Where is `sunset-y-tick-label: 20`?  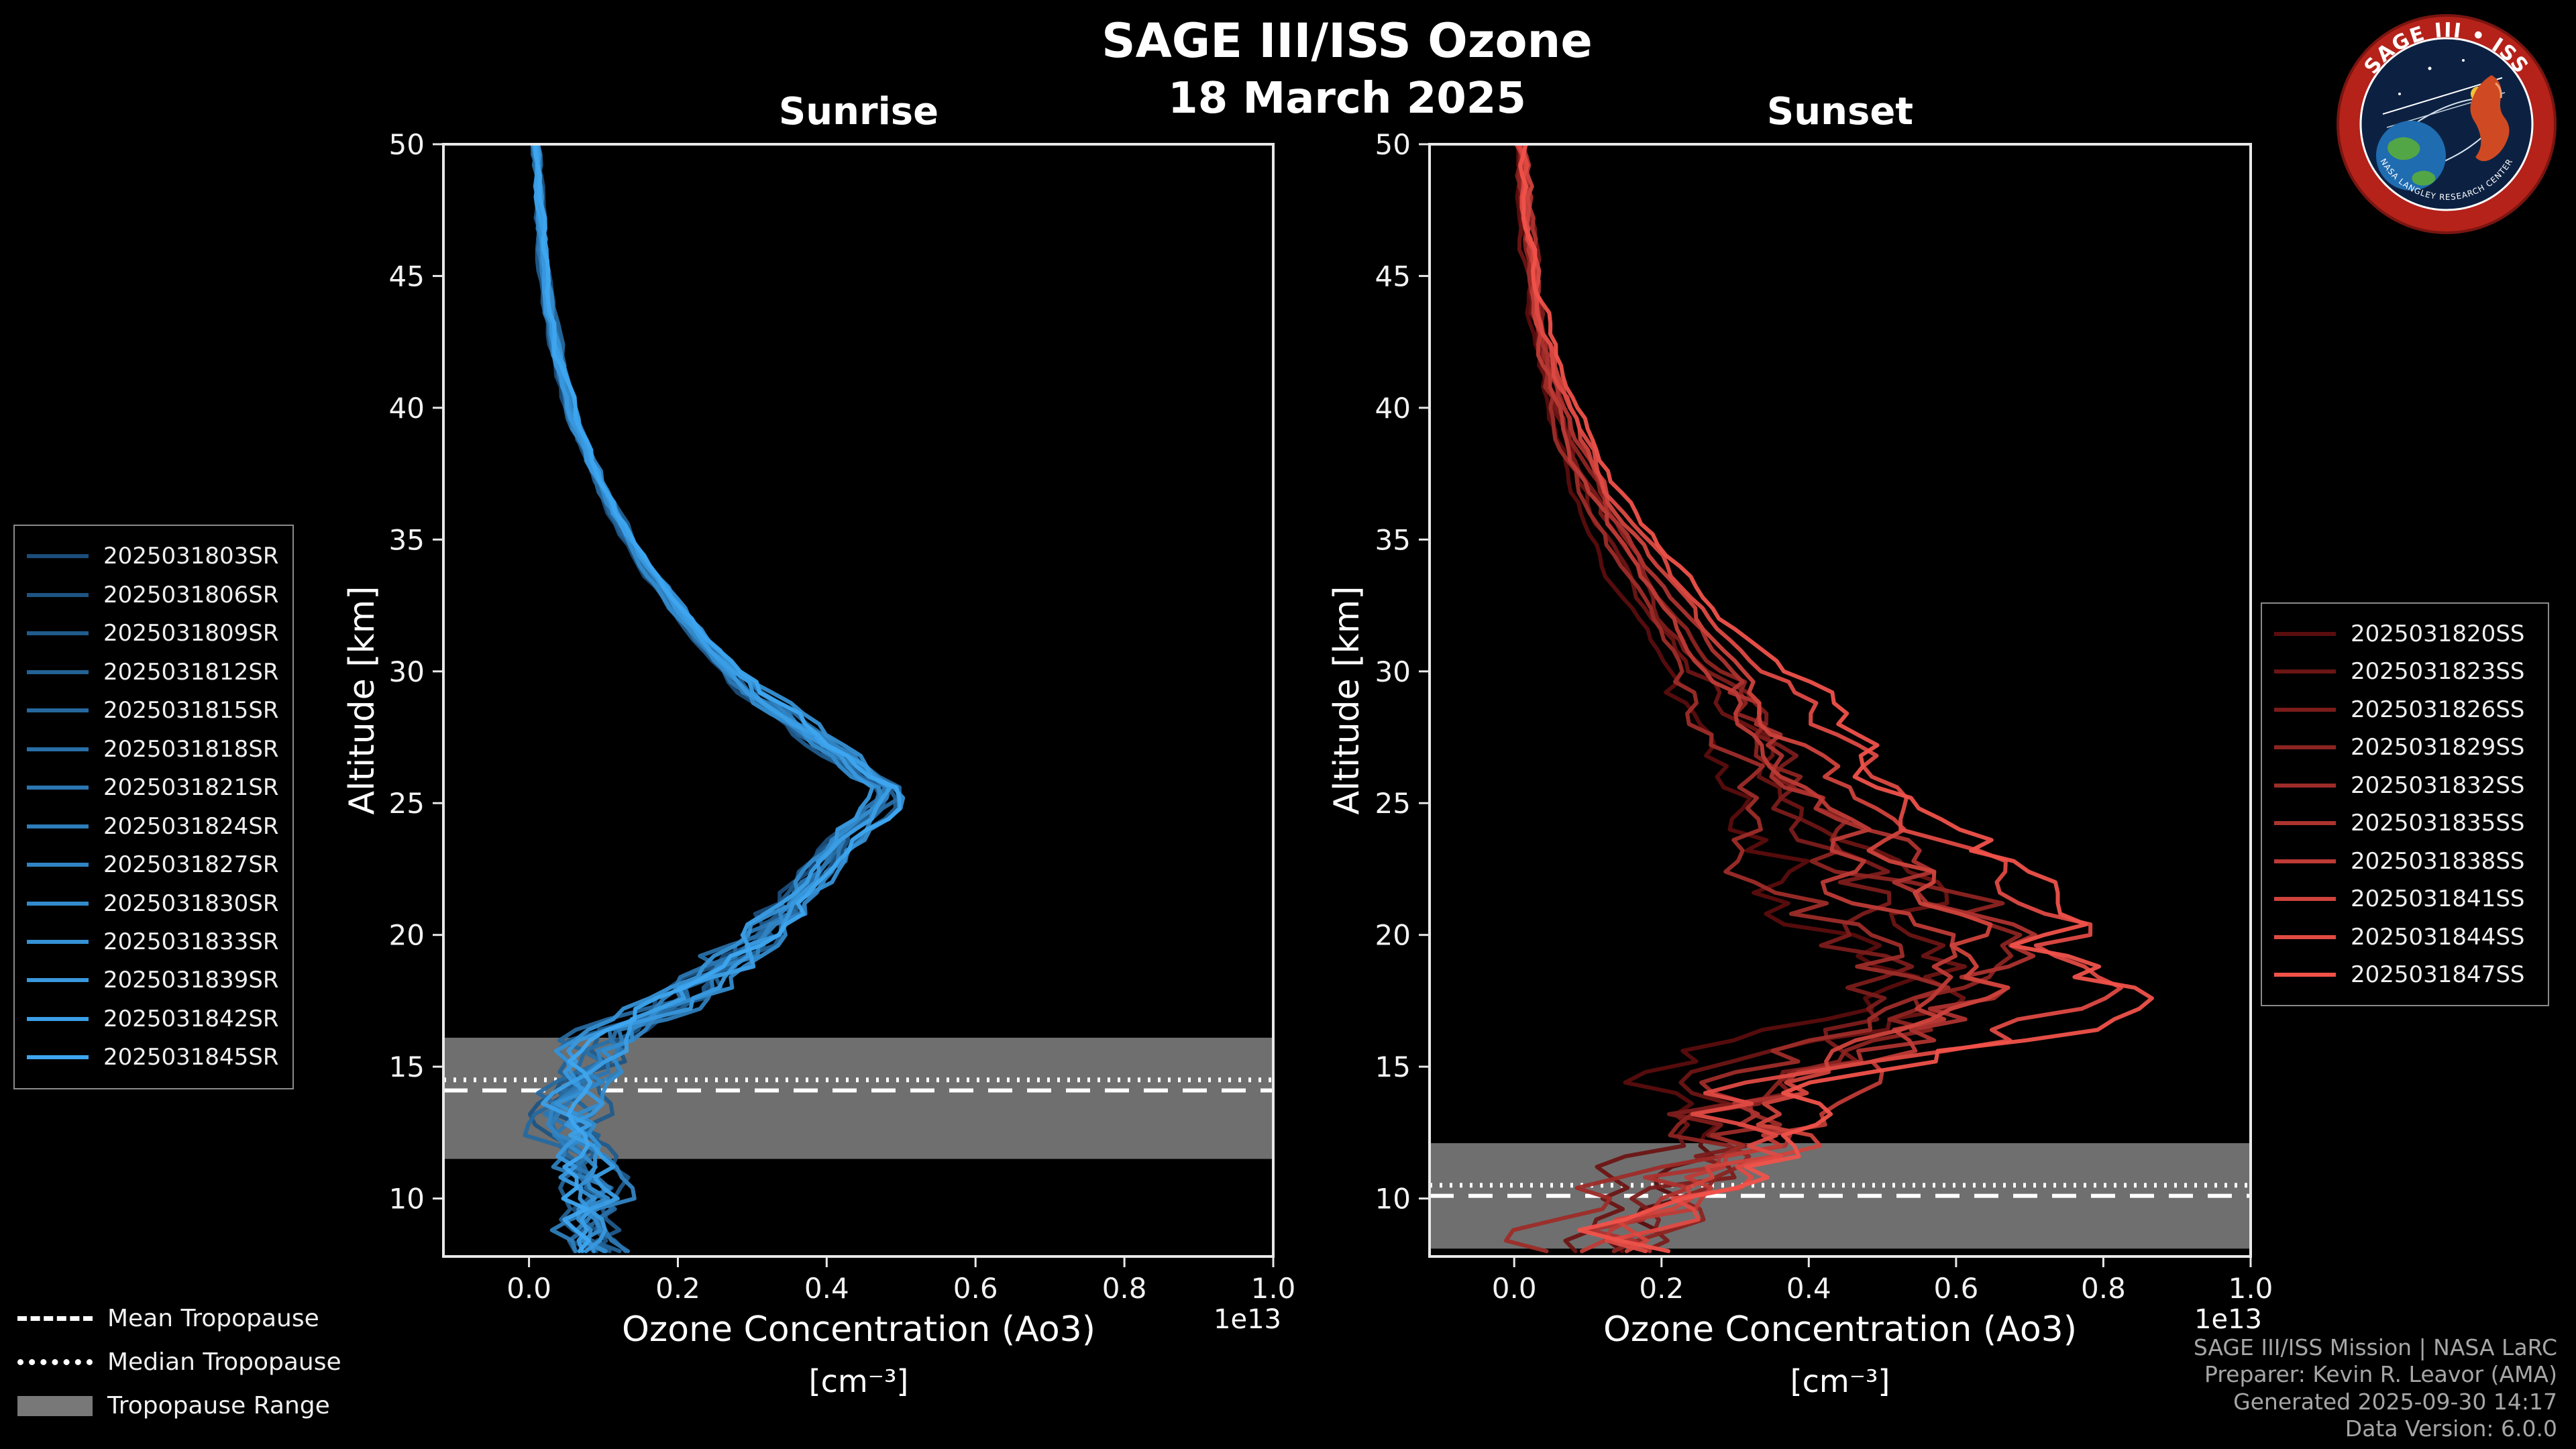 sunset-y-tick-label: 20 is located at coordinates (1393, 935).